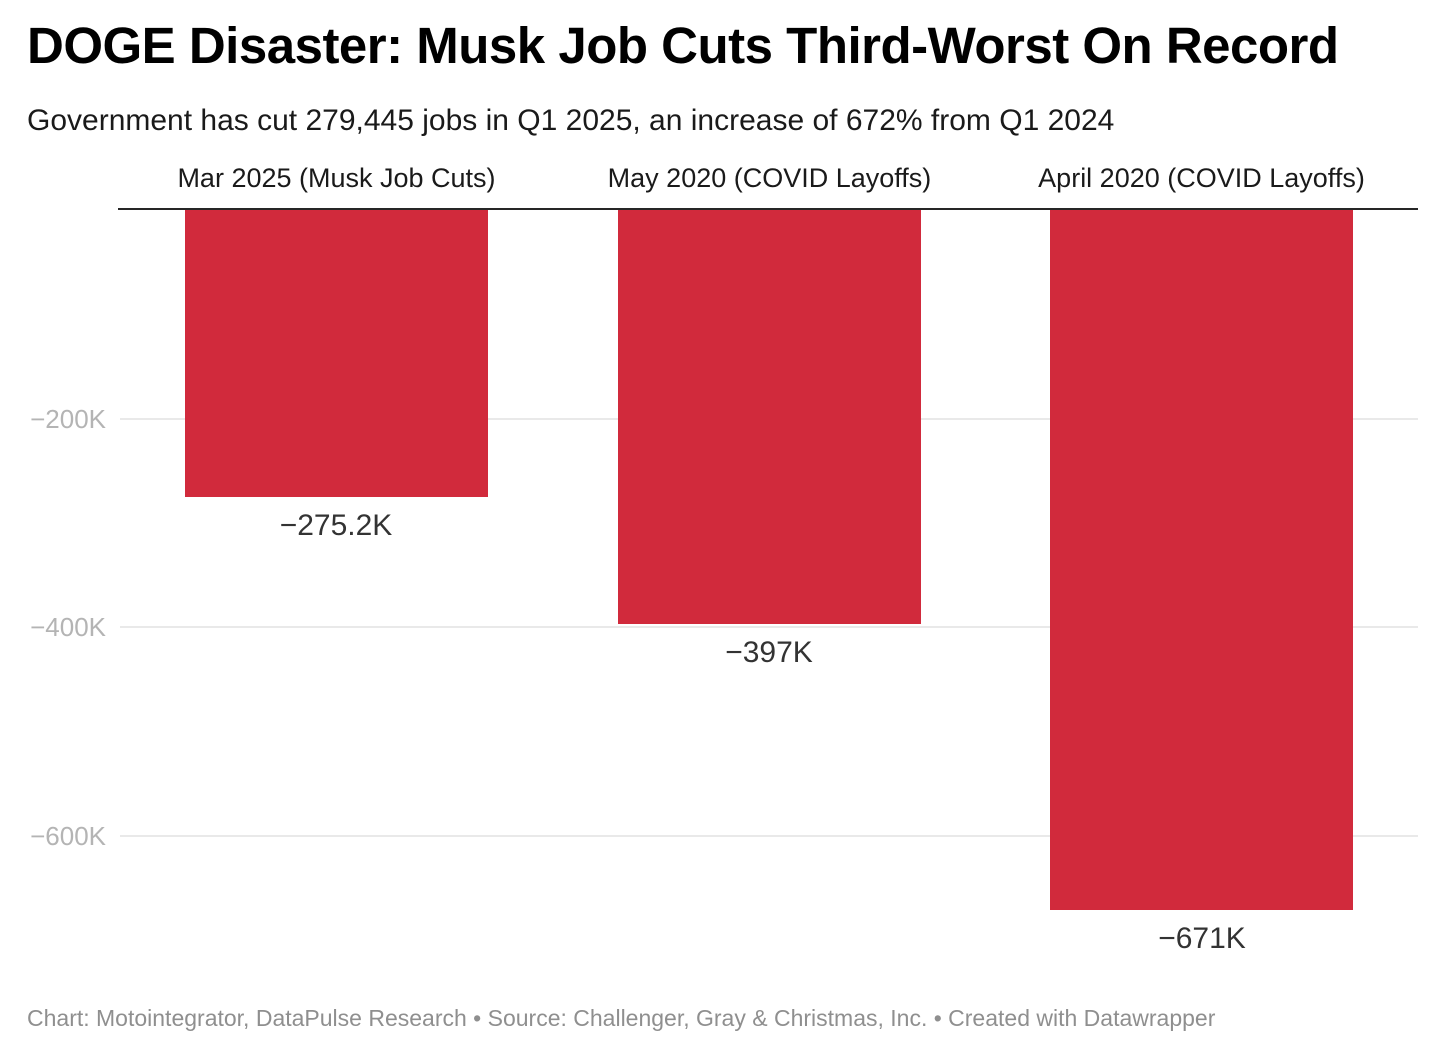 Image resolution: width=1440 pixels, height=1059 pixels. What do you see at coordinates (336, 178) in the screenshot?
I see `category-label-1: Mar 2025 (Musk Job Cuts)` at bounding box center [336, 178].